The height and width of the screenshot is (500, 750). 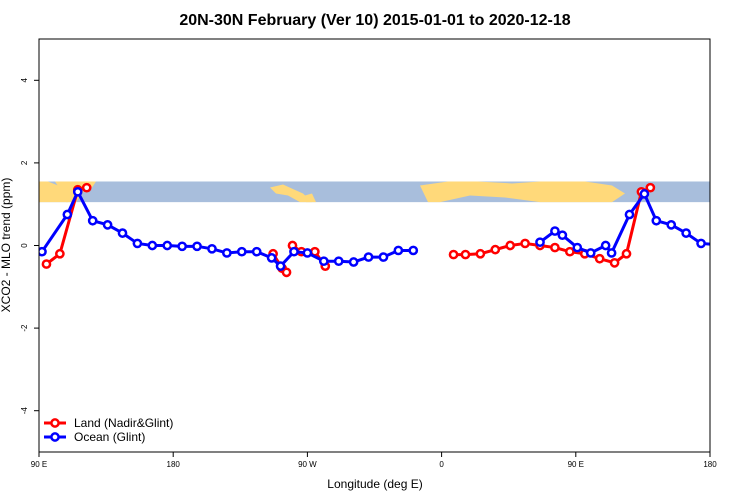 What do you see at coordinates (24, 411) in the screenshot?
I see `y-tick-label: -4` at bounding box center [24, 411].